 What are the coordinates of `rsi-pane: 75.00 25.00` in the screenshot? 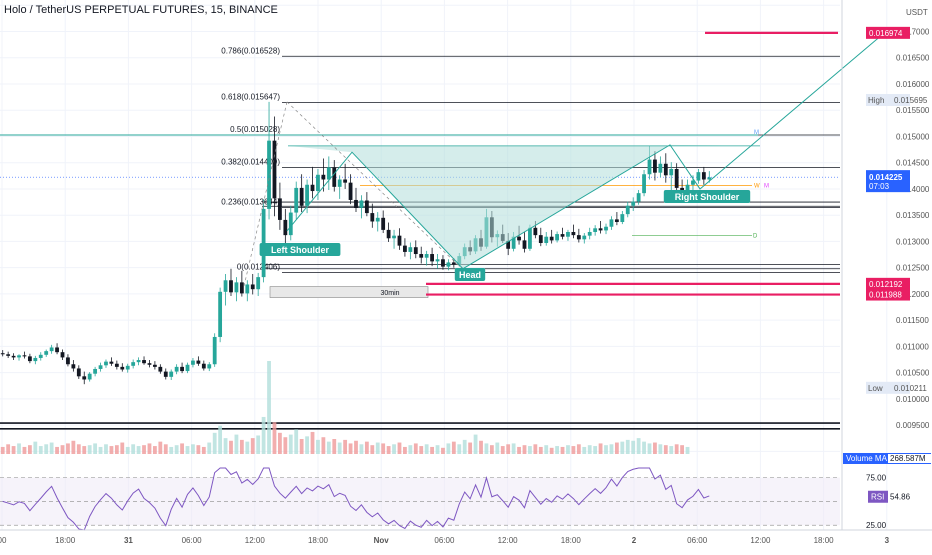 It's located at (443, 499).